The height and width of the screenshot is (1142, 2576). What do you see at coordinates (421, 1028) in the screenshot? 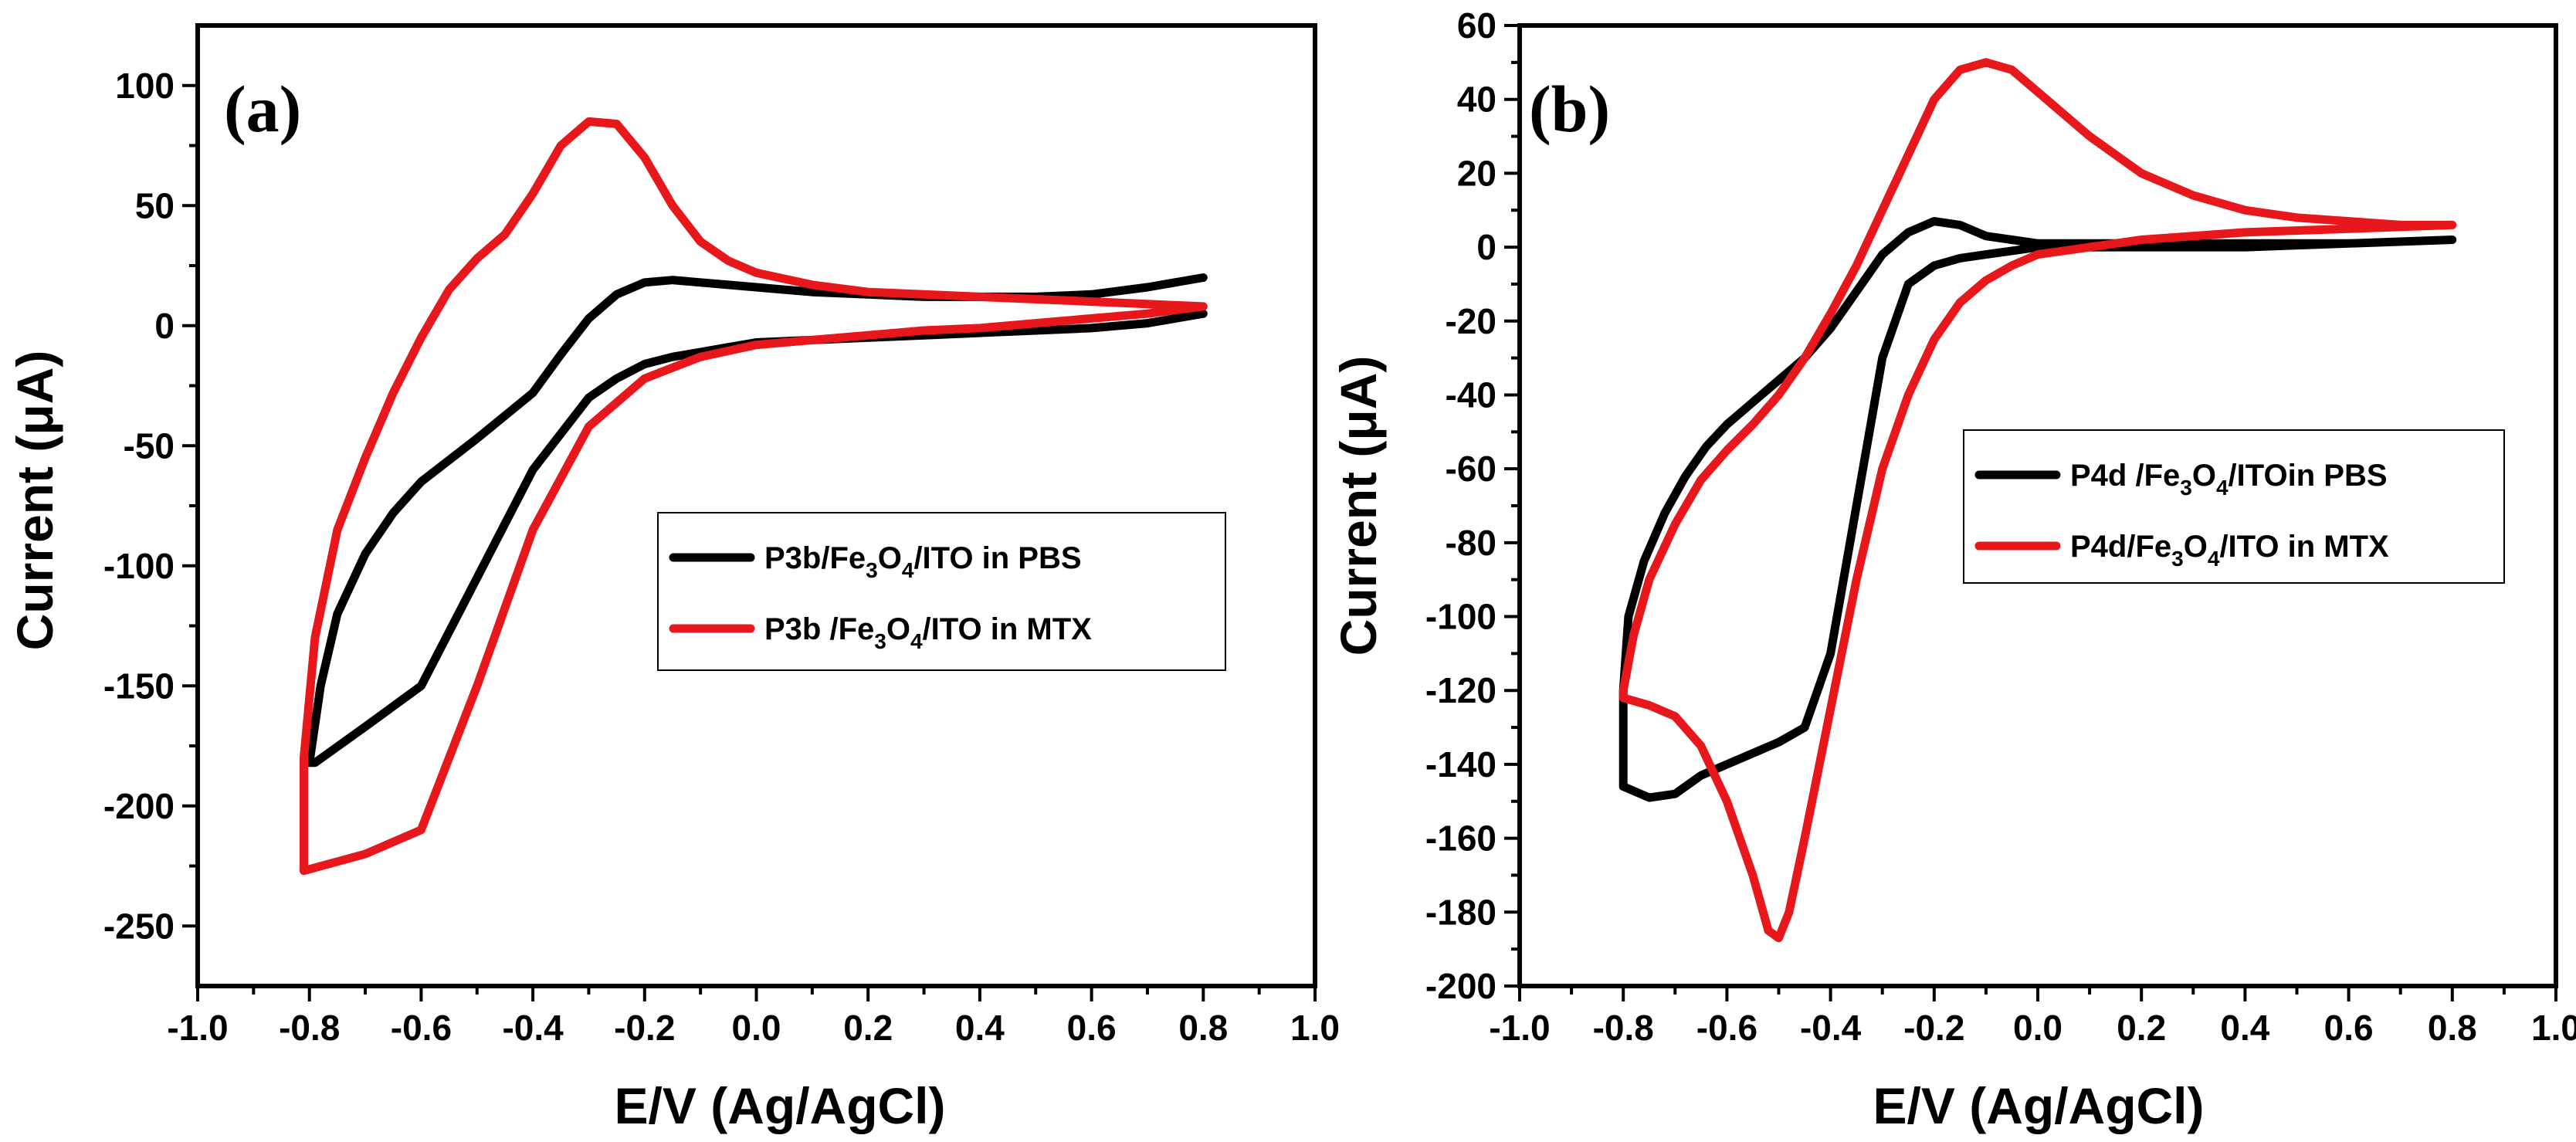
I see `x-tick-label-a: -0.6` at bounding box center [421, 1028].